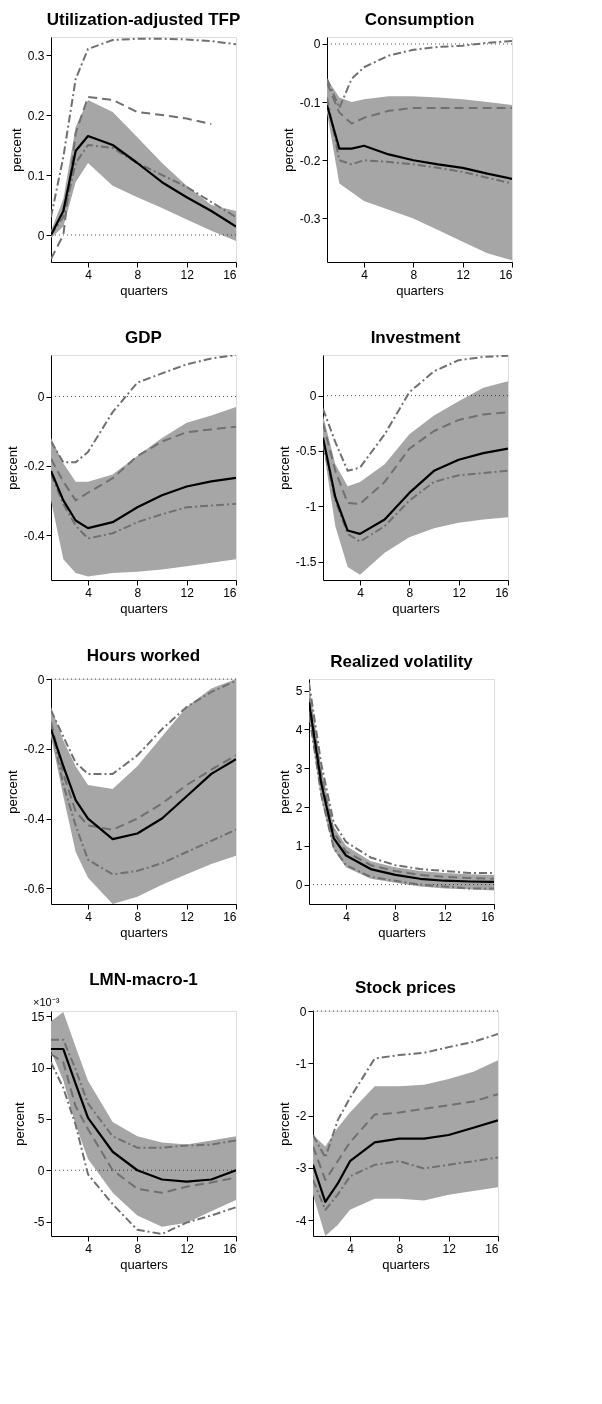 The width and height of the screenshot is (602, 1404). Describe the element at coordinates (299, 846) in the screenshot. I see `y-tick-label: 1` at that location.